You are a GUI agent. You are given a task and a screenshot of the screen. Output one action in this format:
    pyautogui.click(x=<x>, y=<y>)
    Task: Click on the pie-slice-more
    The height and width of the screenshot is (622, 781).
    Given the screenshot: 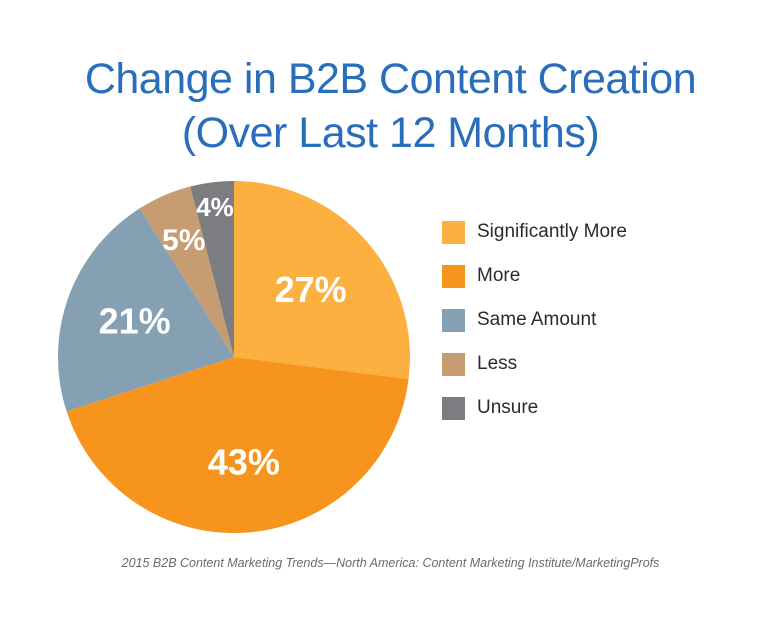 What is the action you would take?
    pyautogui.click(x=237, y=445)
    